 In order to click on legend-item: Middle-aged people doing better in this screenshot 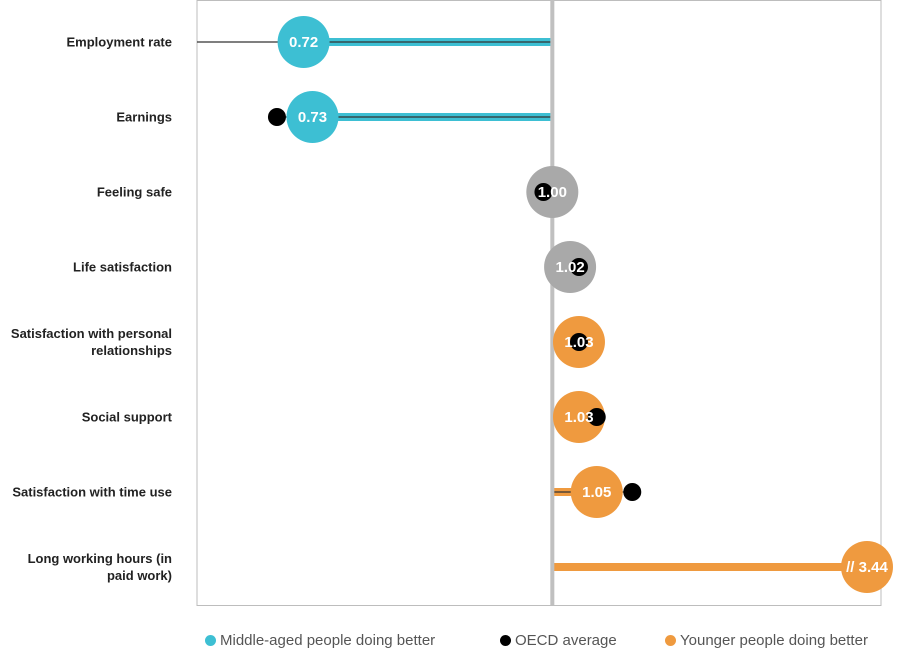, I will do `click(320, 640)`.